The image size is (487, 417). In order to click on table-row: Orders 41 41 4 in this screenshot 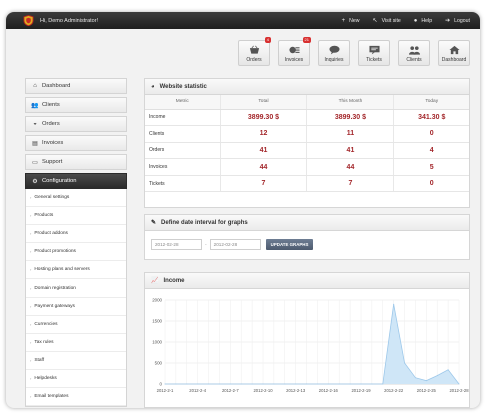, I will do `click(307, 151)`.